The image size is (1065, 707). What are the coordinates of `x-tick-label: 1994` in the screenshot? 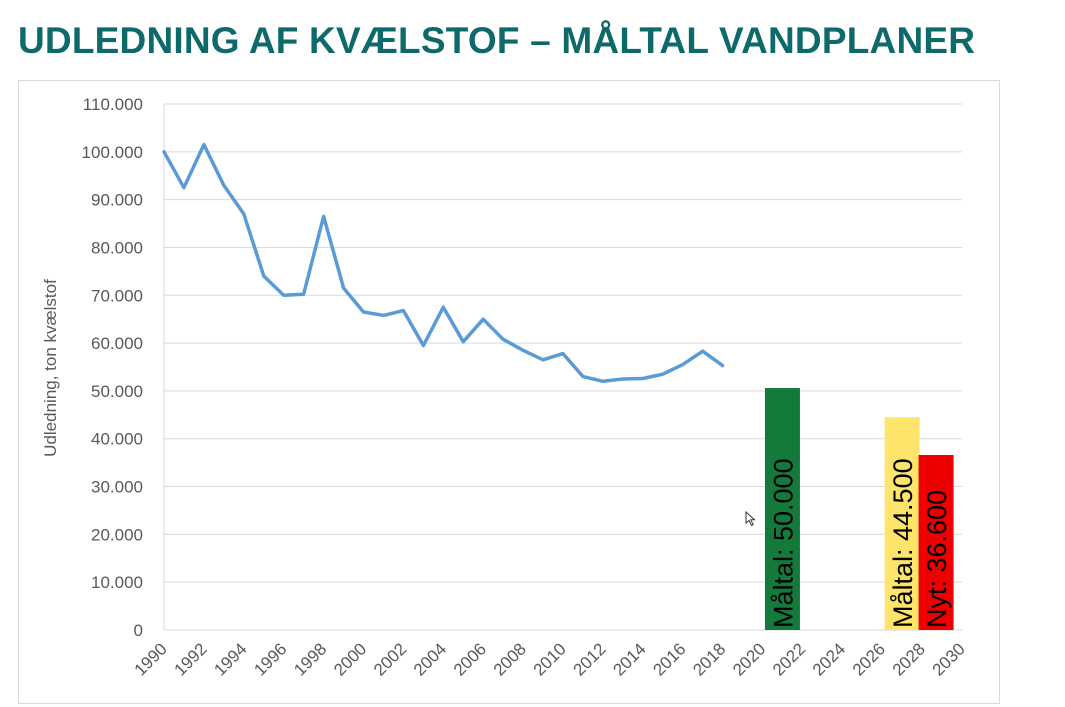 It's located at (230, 659).